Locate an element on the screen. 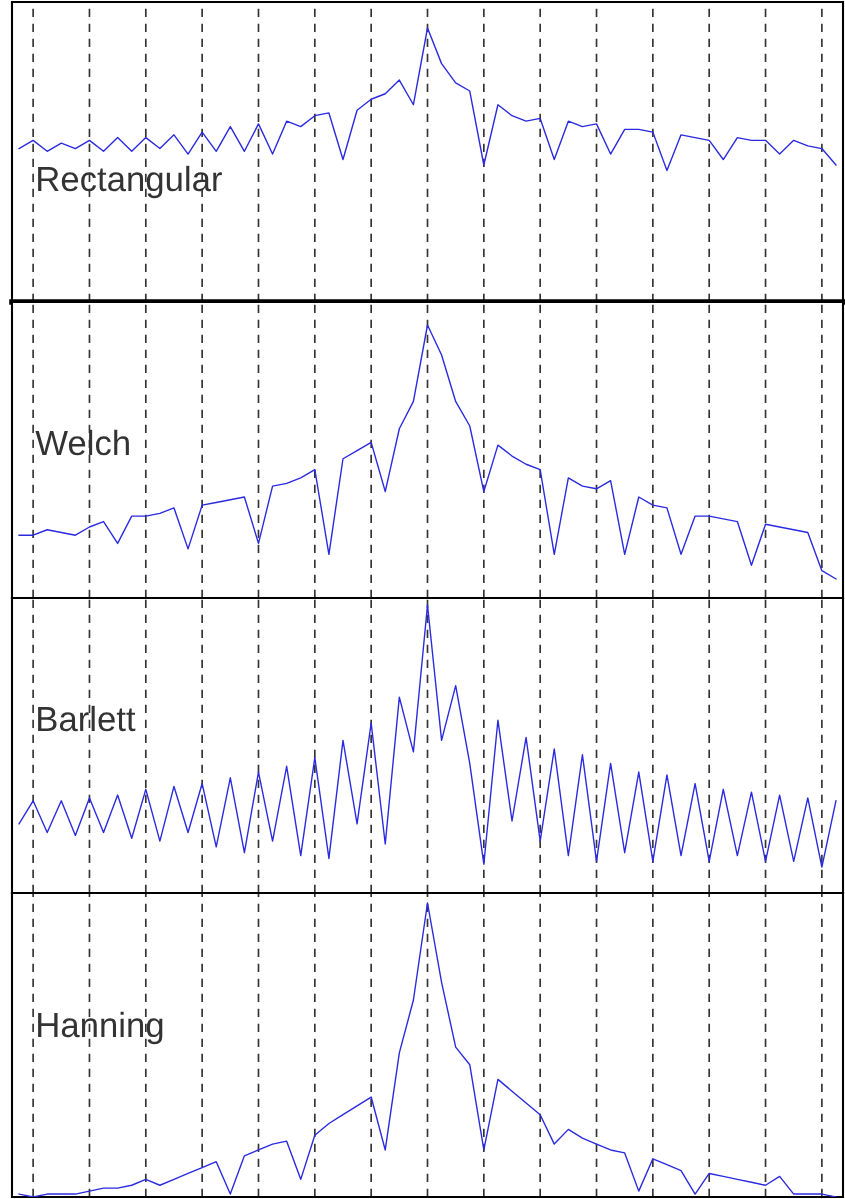  text: Welch is located at coordinates (82, 442).